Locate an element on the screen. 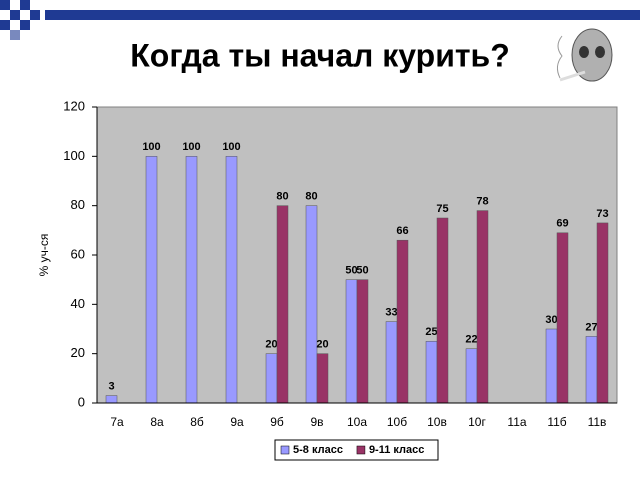  x-tick-label: 8а is located at coordinates (157, 422).